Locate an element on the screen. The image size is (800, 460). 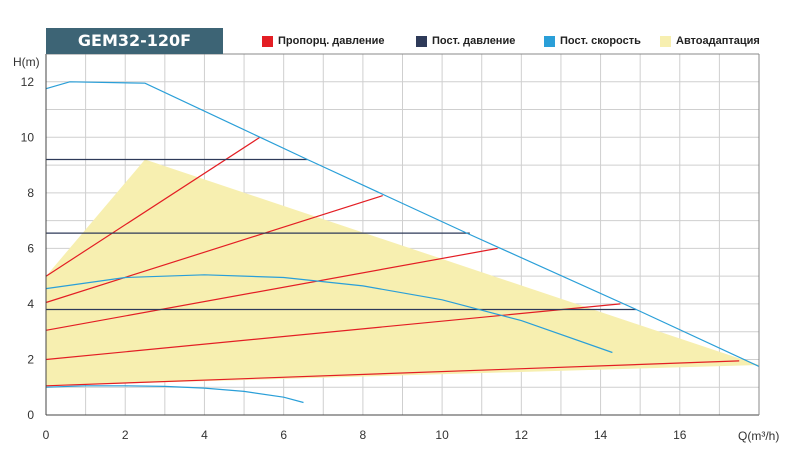
x-axis-label: Q(m³/h) is located at coordinates (758, 436).